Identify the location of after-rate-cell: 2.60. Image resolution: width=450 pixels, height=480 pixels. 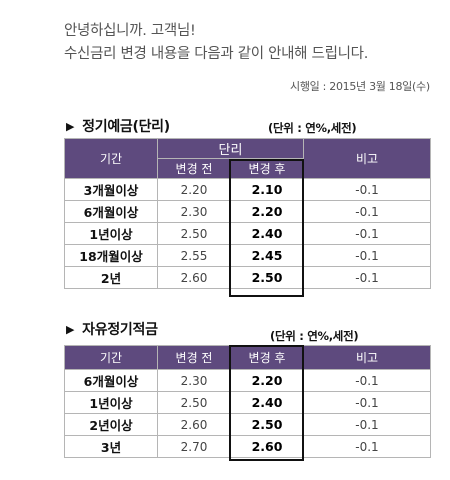
(267, 446).